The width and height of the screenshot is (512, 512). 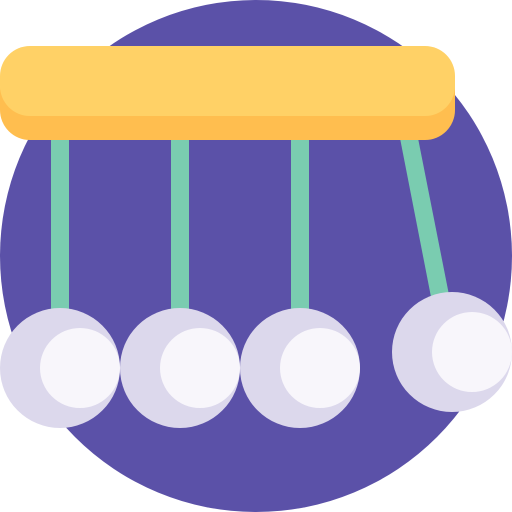 What do you see at coordinates (80, 368) in the screenshot?
I see `ball-1-highlight` at bounding box center [80, 368].